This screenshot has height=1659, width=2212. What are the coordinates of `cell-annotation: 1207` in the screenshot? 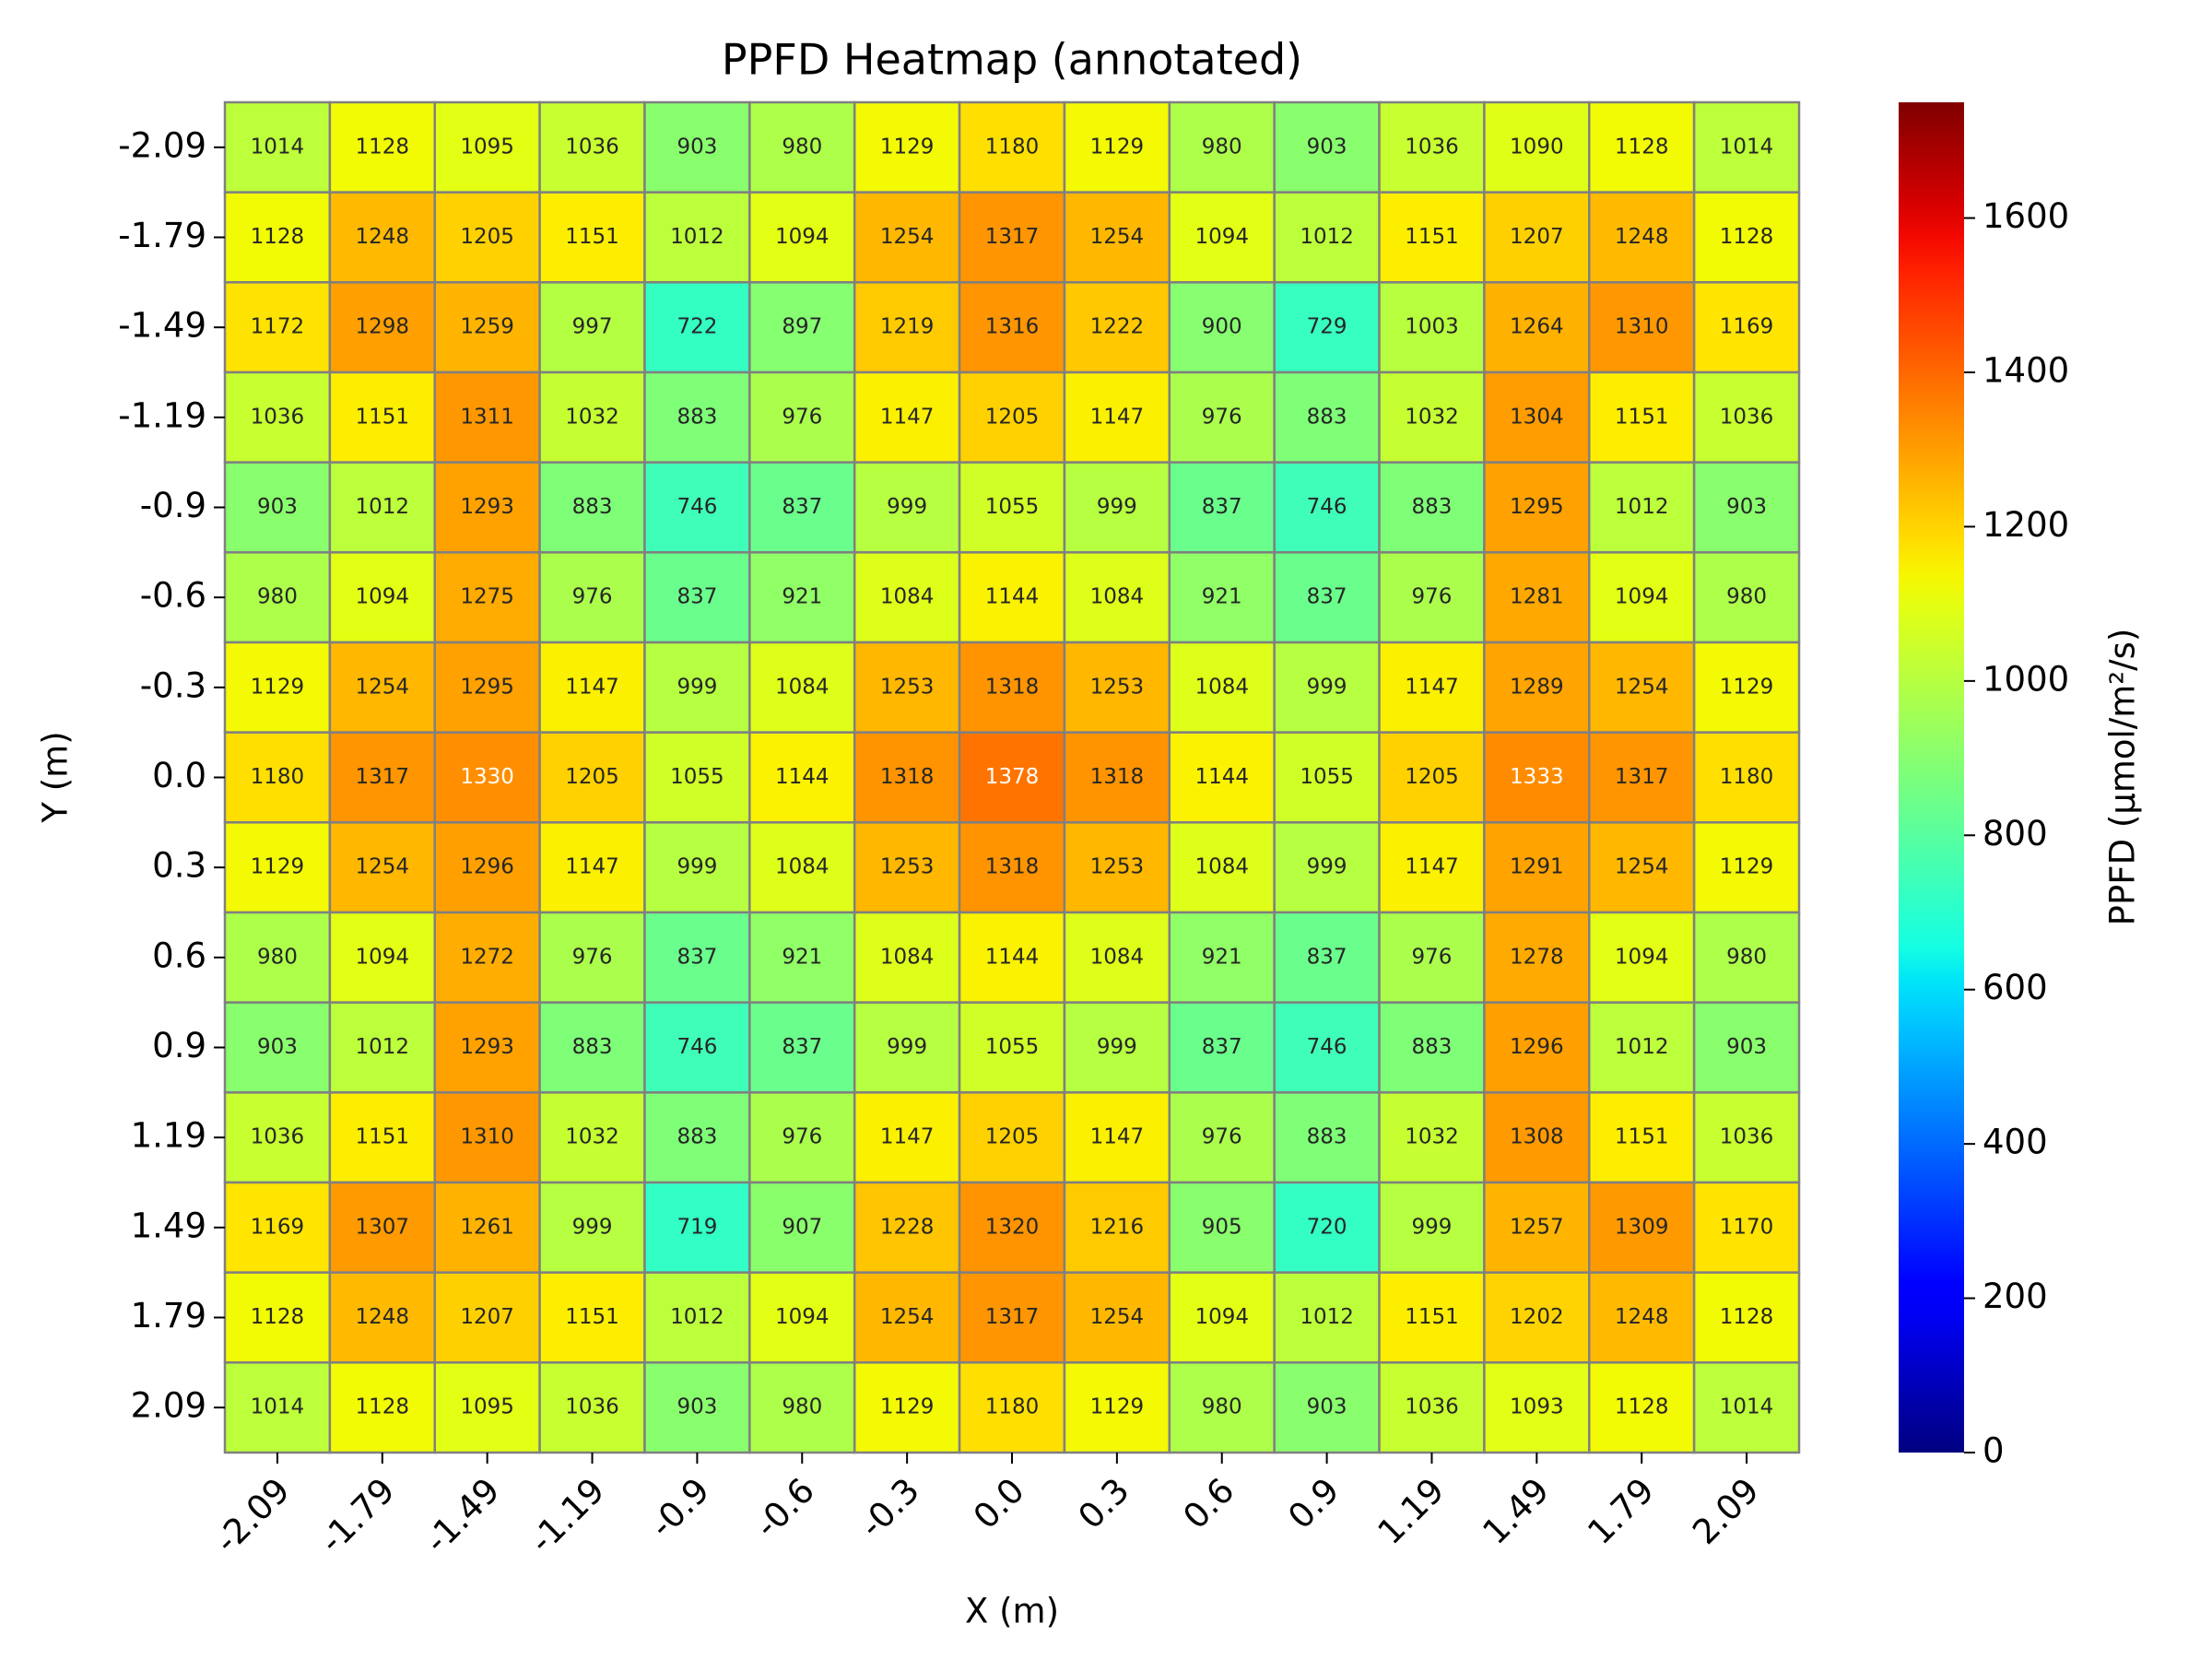 It's located at (1537, 237).